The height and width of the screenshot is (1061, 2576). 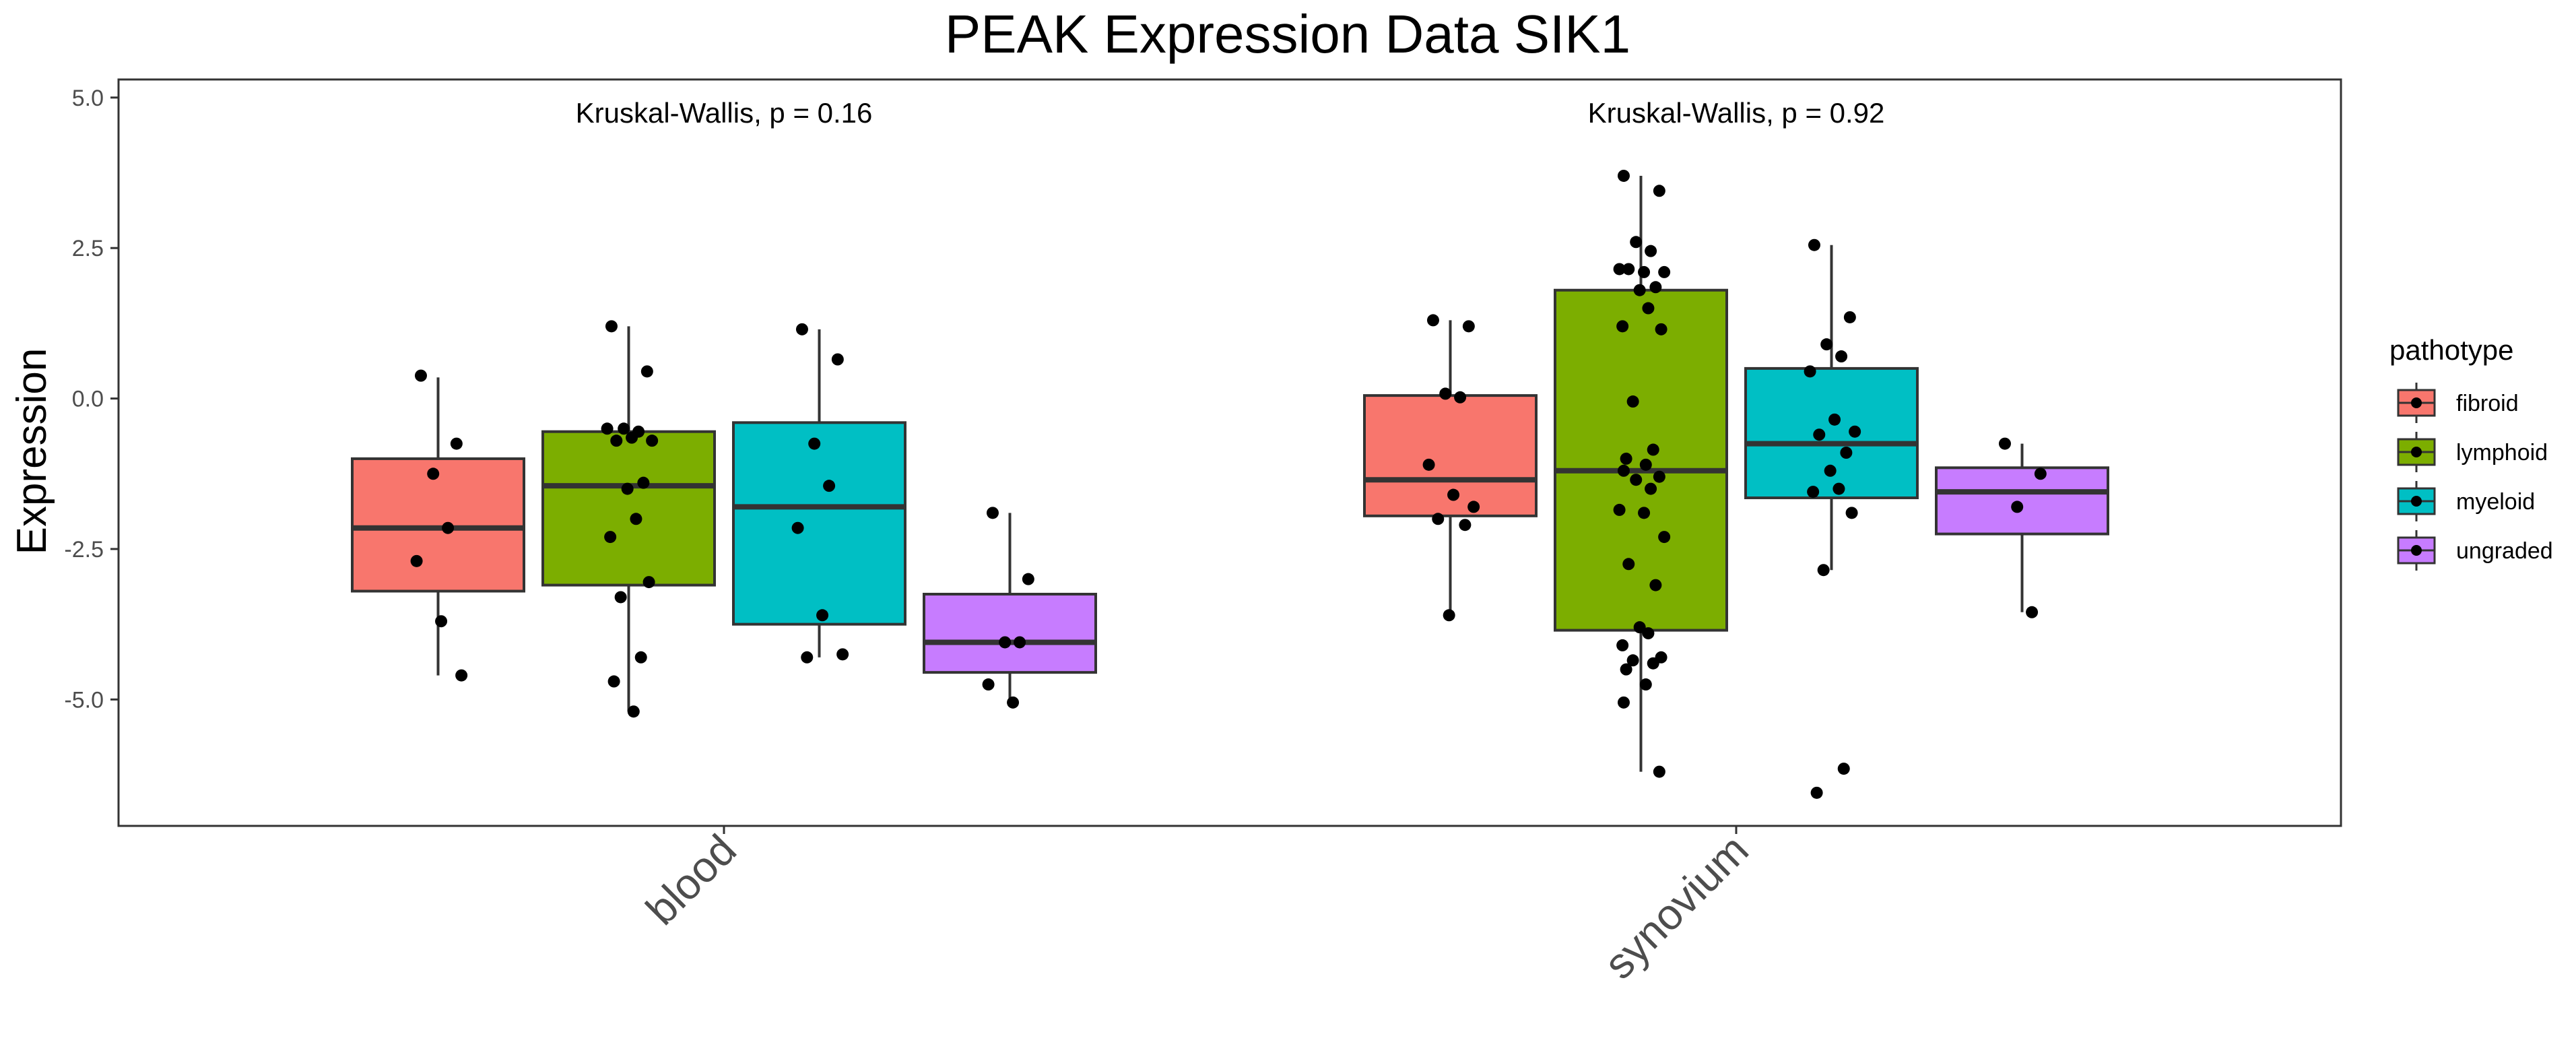 I want to click on box-ungraded-synovium, so click(x=2022, y=501).